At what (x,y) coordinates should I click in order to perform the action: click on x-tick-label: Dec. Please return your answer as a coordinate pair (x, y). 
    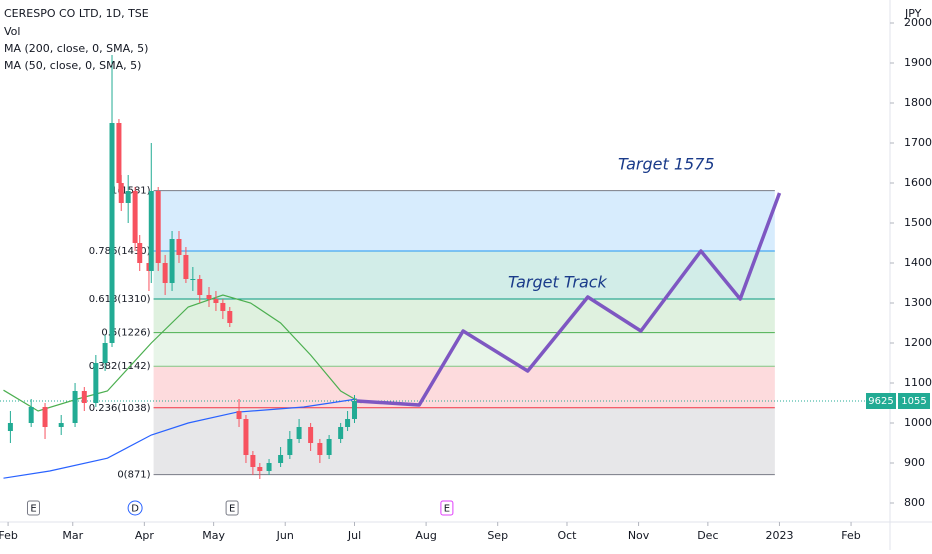
    Looking at the image, I should click on (707, 535).